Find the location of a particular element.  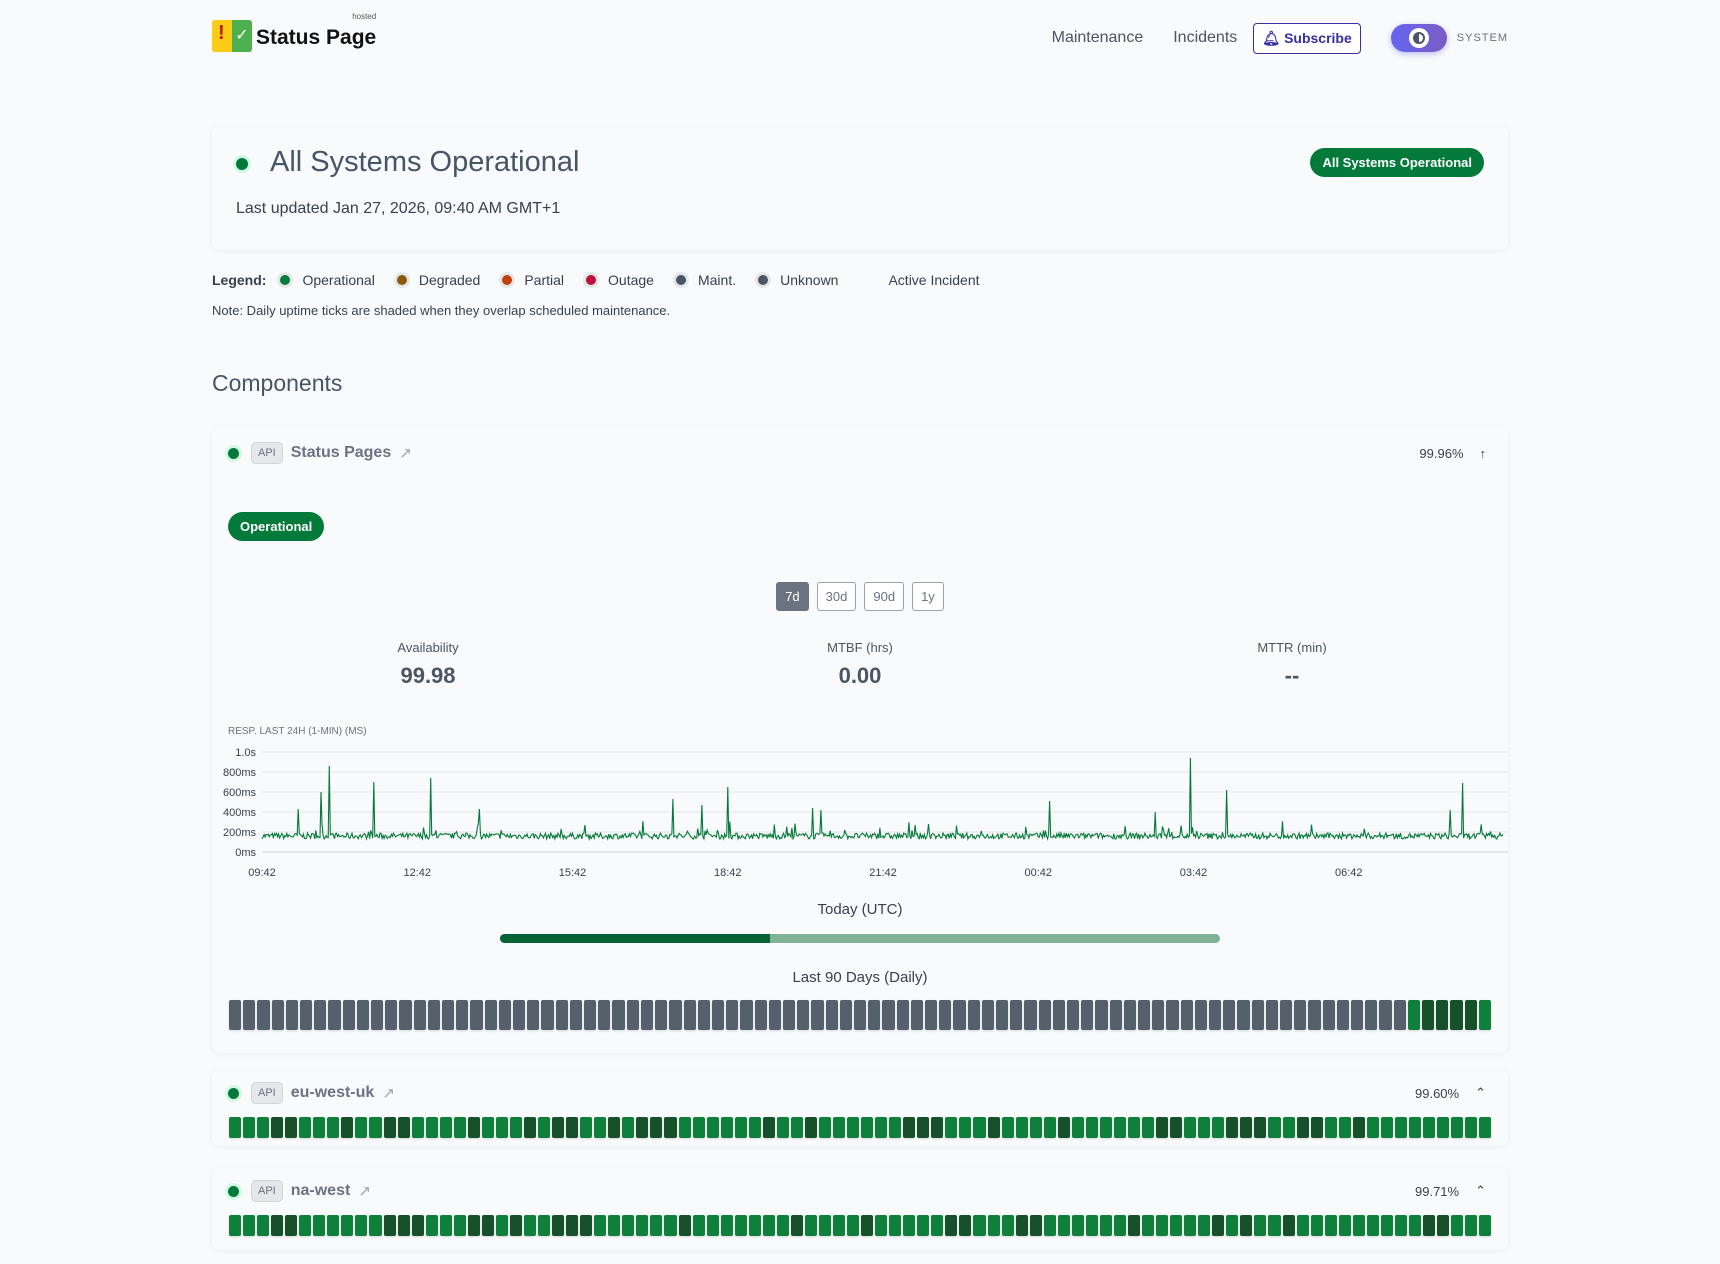

nav-maintenance: Maintenance is located at coordinates (1097, 37).